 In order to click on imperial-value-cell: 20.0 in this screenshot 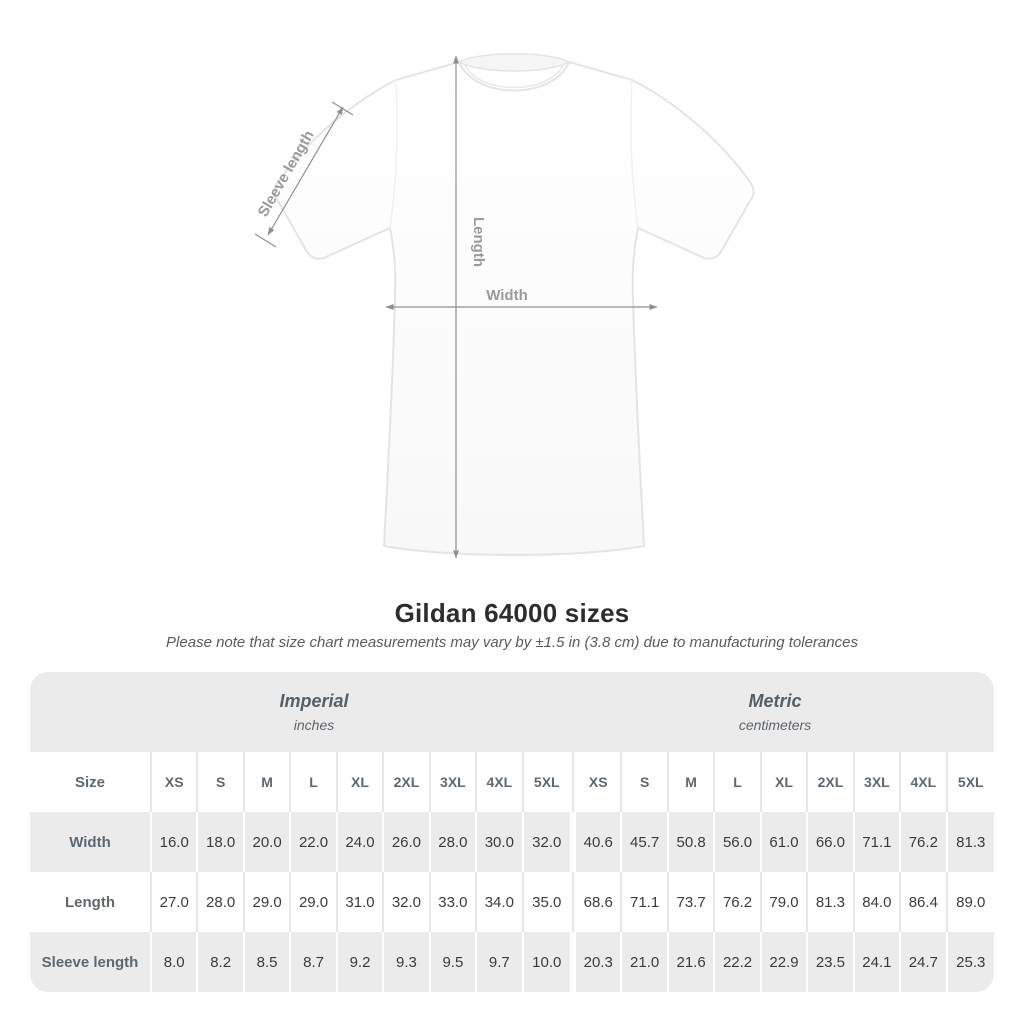, I will do `click(268, 842)`.